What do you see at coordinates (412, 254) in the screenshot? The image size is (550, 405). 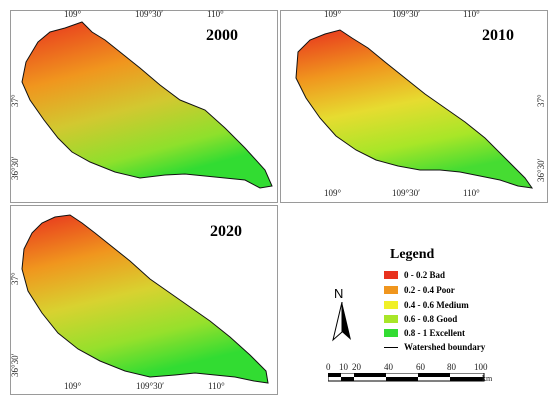 I see `legend-title: Legend` at bounding box center [412, 254].